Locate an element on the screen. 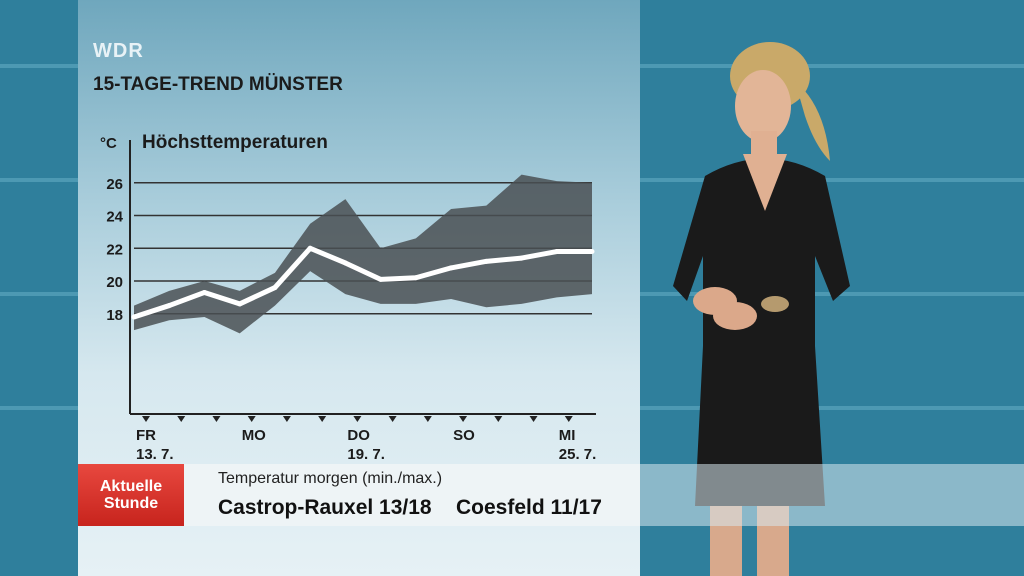 The height and width of the screenshot is (576, 1024). logo-line-1: Aktuelle is located at coordinates (131, 486).